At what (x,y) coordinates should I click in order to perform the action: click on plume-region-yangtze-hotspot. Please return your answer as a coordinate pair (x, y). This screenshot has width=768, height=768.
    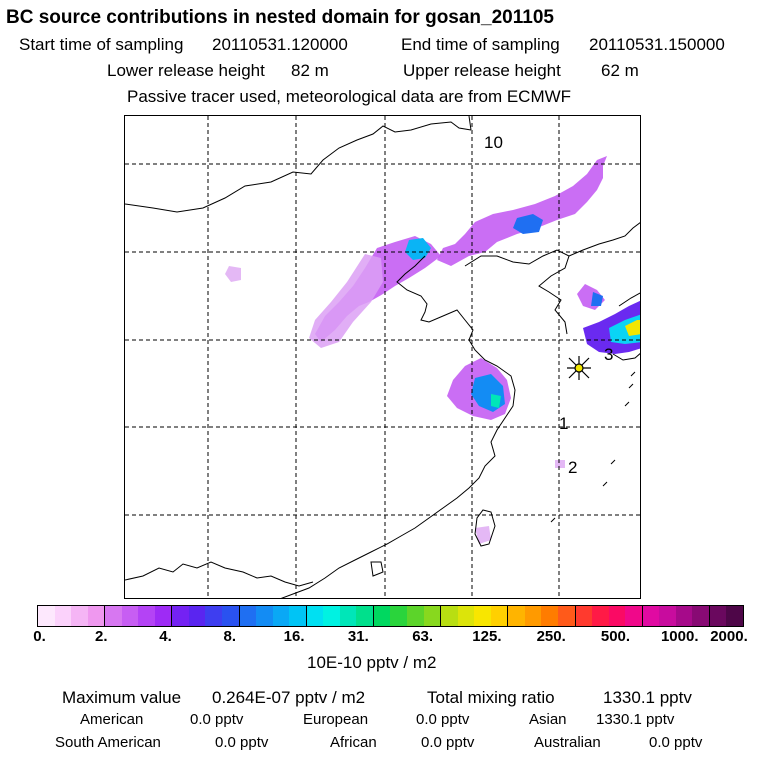
    Looking at the image, I should click on (496, 401).